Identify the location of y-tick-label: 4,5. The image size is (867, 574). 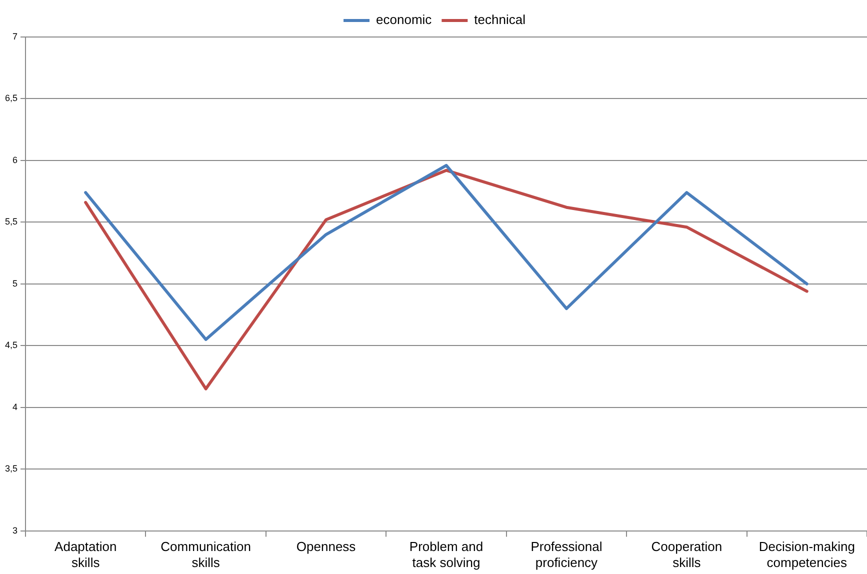
(11, 345).